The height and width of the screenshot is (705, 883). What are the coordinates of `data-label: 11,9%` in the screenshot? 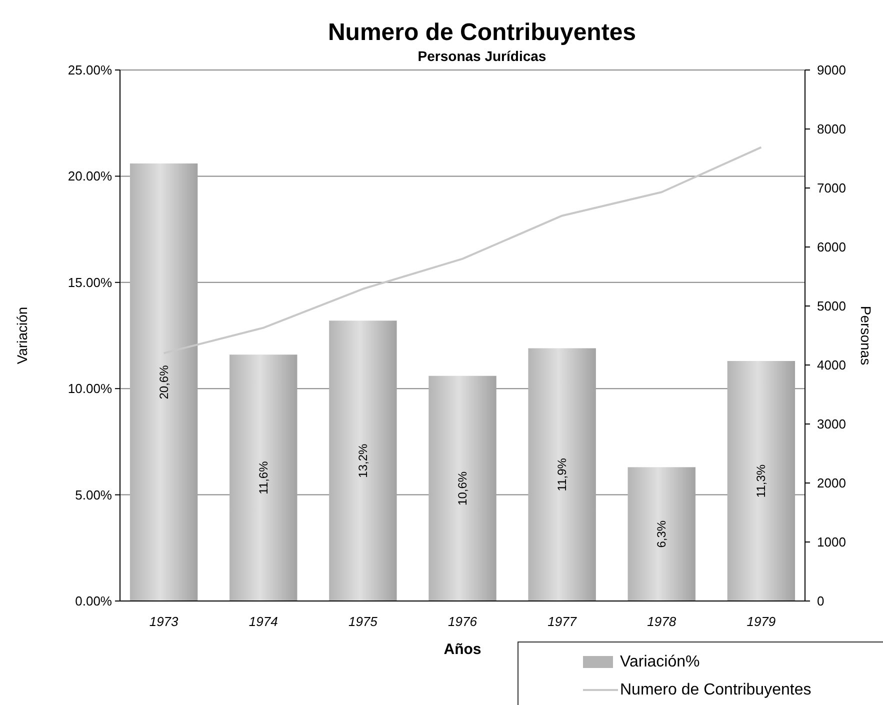 It's located at (562, 475).